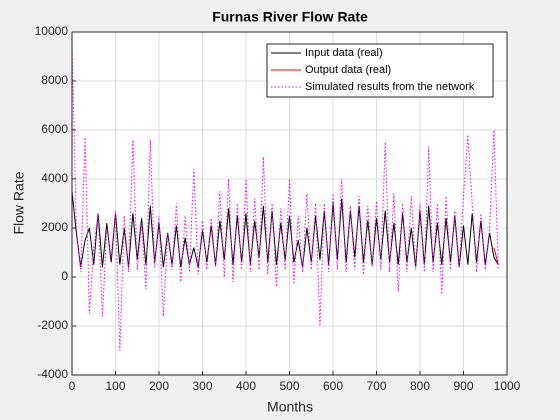 The height and width of the screenshot is (420, 560). What do you see at coordinates (72, 386) in the screenshot?
I see `x-tick-label: 0` at bounding box center [72, 386].